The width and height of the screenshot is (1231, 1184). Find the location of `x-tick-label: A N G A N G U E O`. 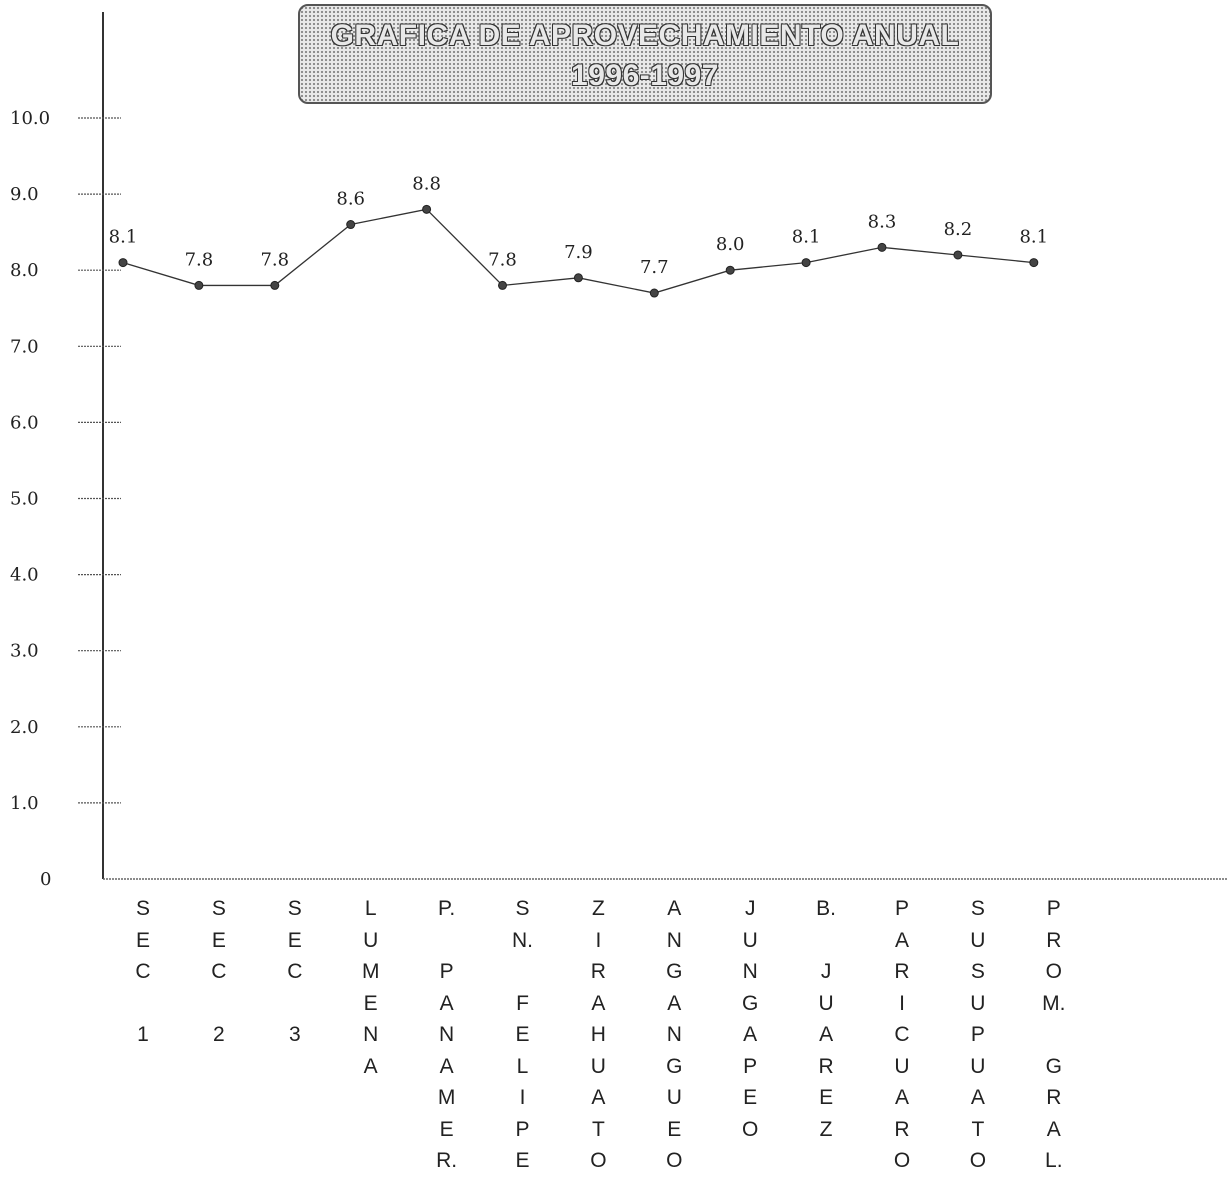

x-tick-label: A N G A N G U E O is located at coordinates (674, 1034).